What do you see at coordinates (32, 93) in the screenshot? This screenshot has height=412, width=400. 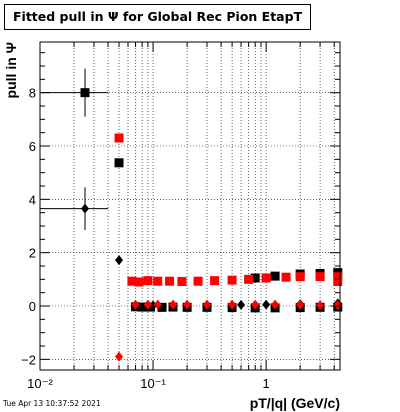 I see `y-tick-label: 8` at bounding box center [32, 93].